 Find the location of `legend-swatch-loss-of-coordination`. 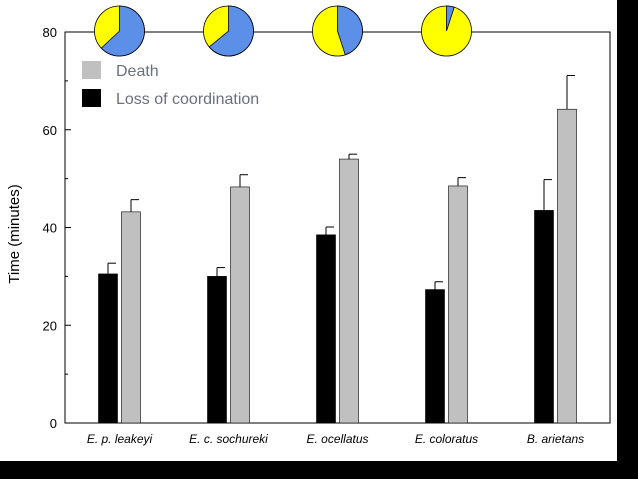

legend-swatch-loss-of-coordination is located at coordinates (91, 98).